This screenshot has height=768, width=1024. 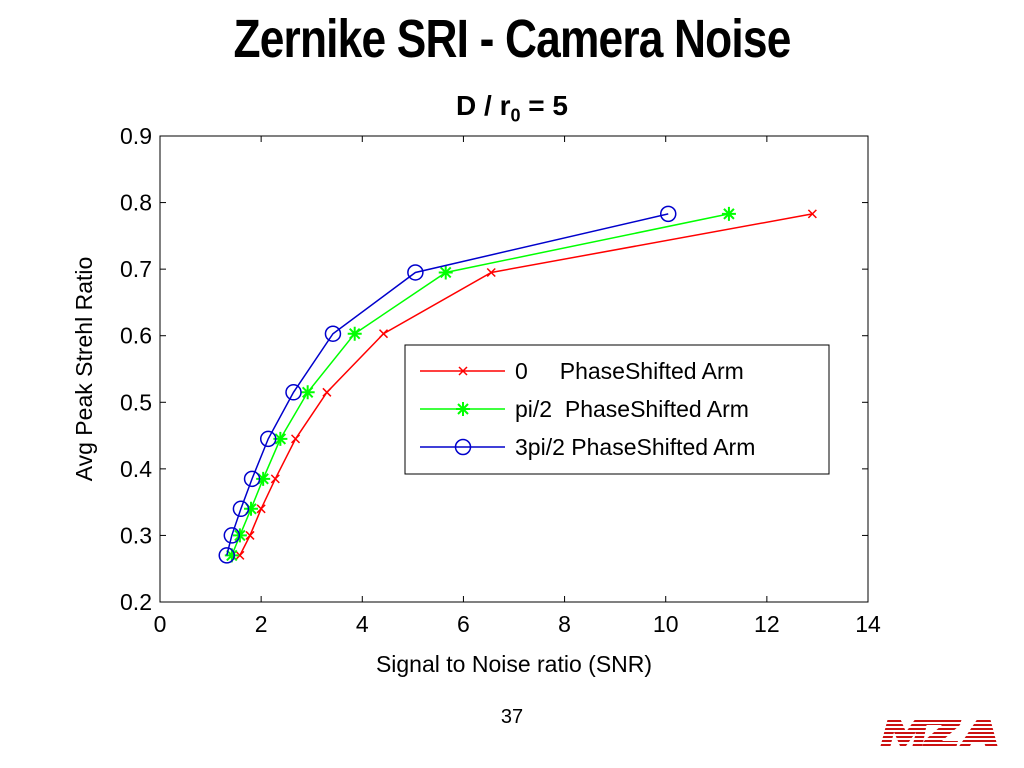 I want to click on subtitle-main: D / r, so click(x=483, y=105).